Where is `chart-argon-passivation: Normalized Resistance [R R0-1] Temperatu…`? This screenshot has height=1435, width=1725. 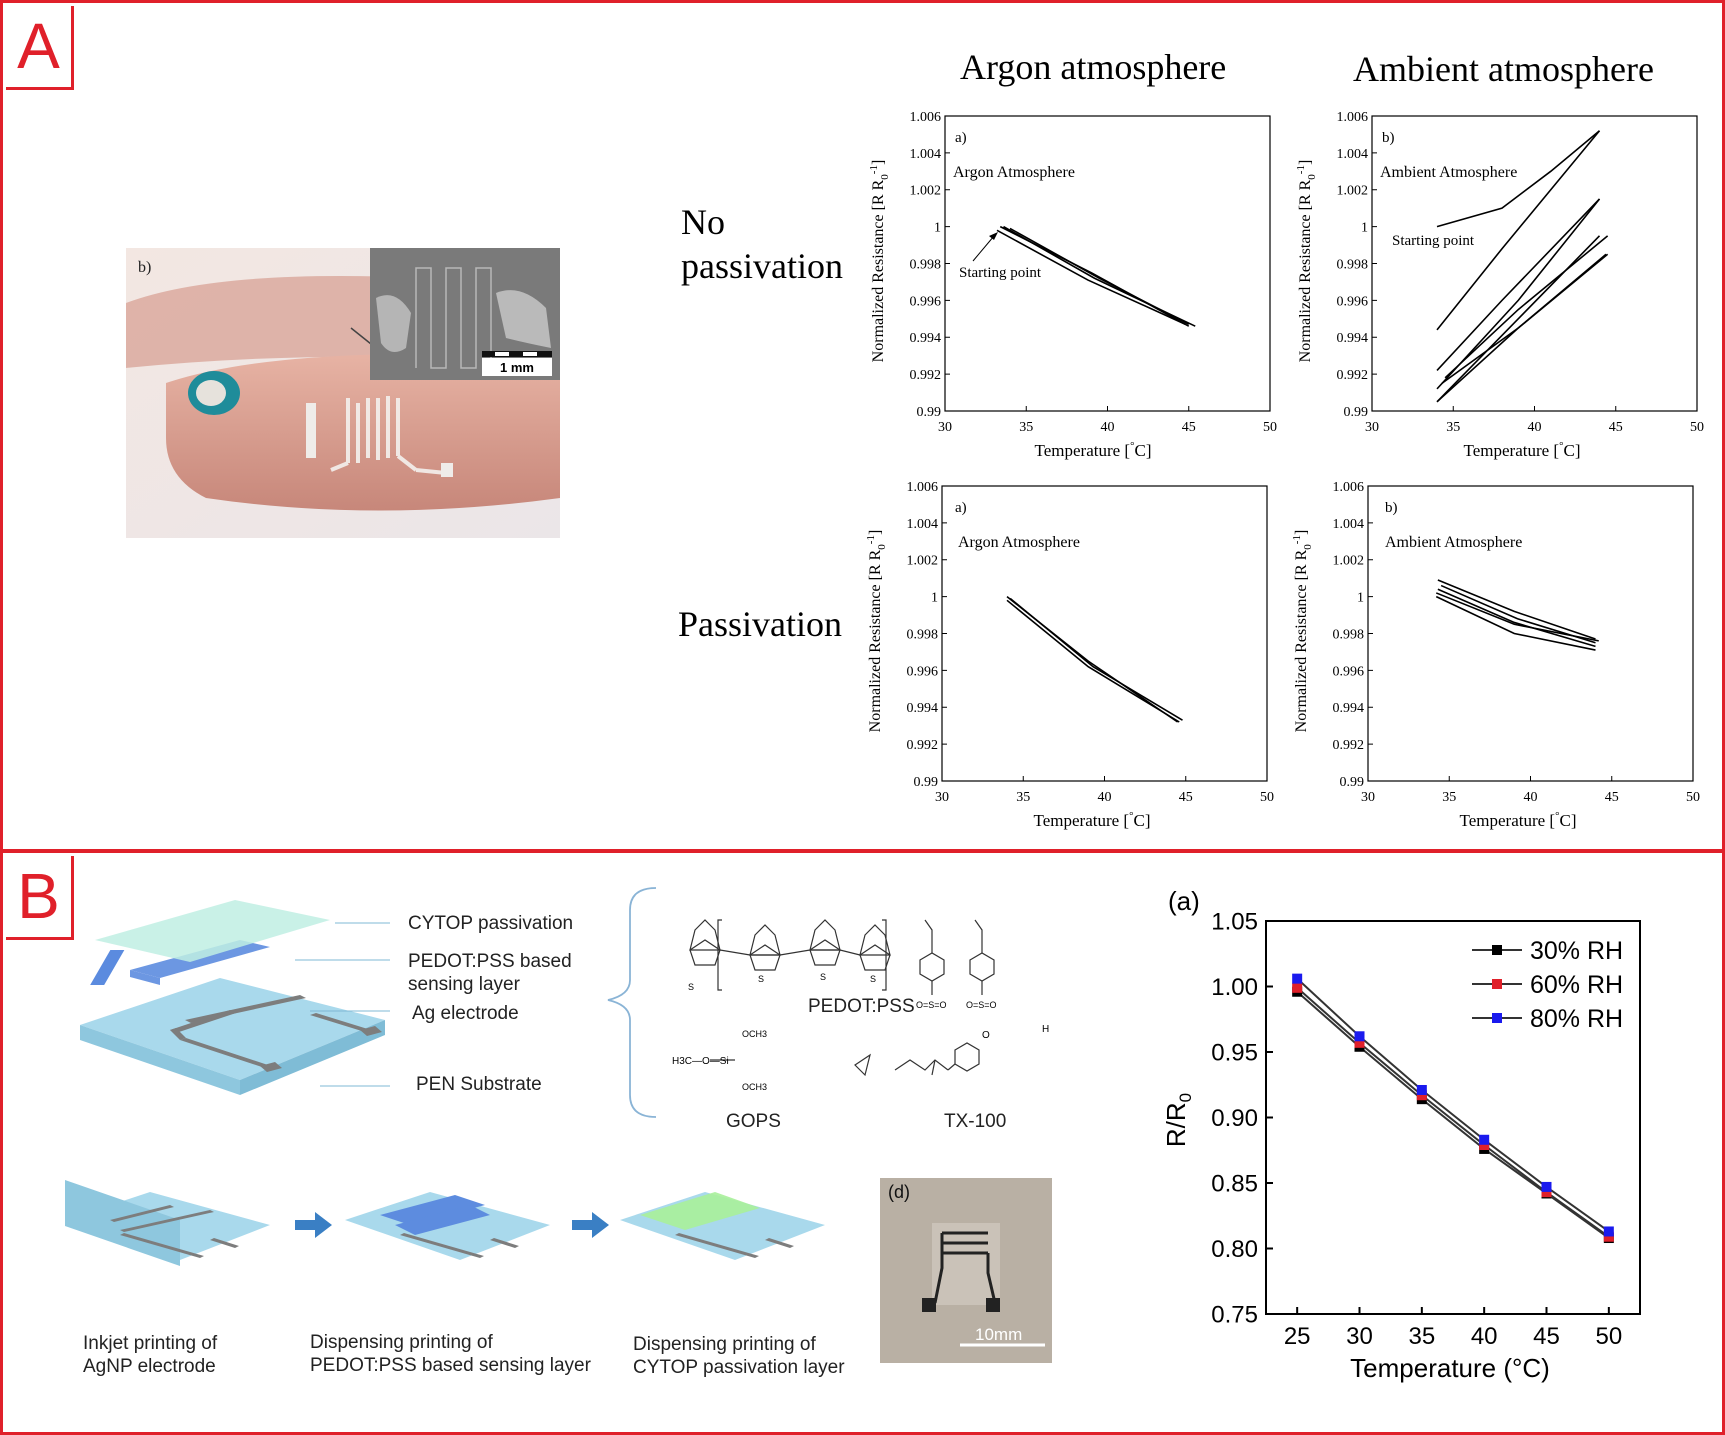 chart-argon-passivation: Normalized Resistance [R R0-1] Temperatu… is located at coordinates (1069, 655).